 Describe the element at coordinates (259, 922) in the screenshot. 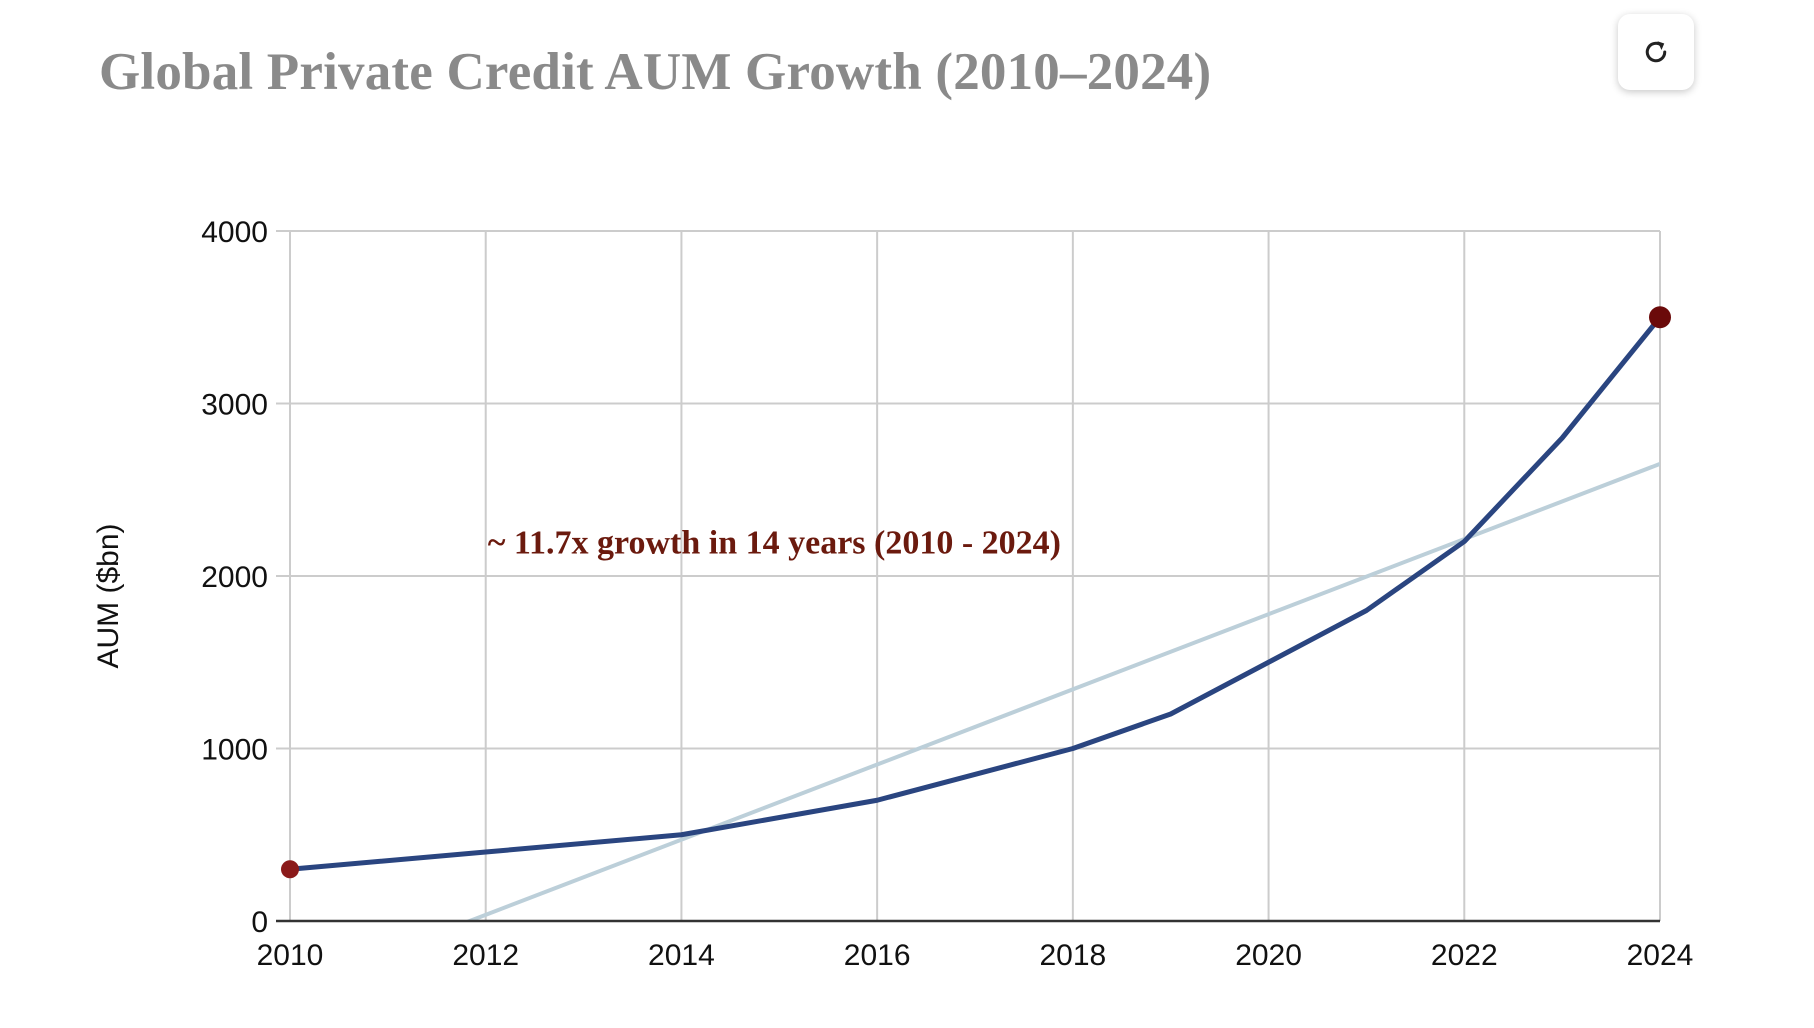

I see `y-tick-label: 0` at that location.